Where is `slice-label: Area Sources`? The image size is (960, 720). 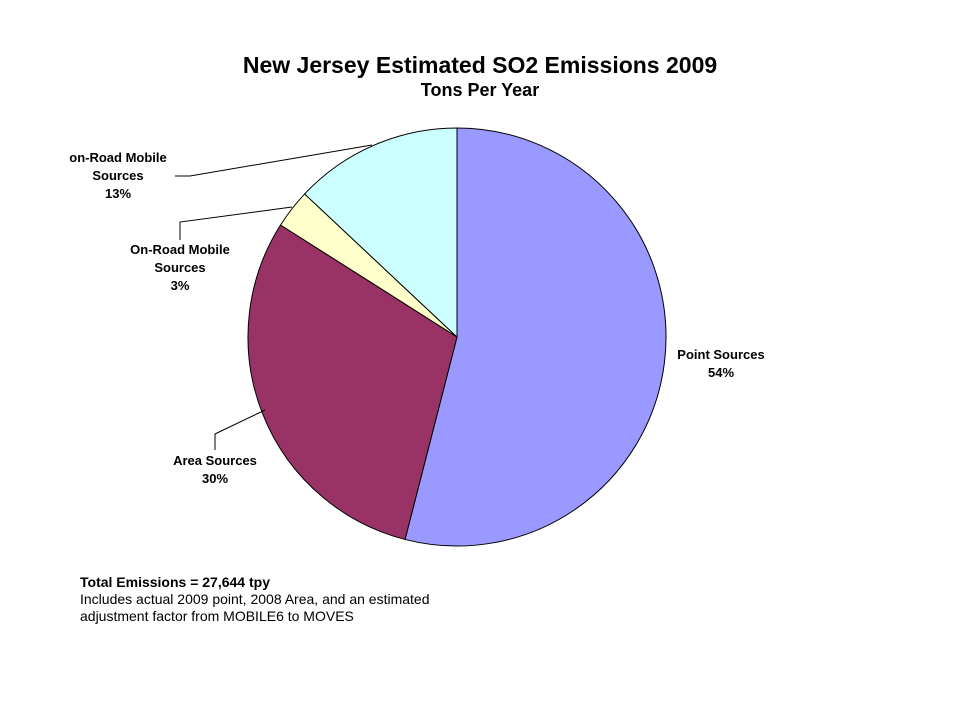
slice-label: Area Sources is located at coordinates (215, 460).